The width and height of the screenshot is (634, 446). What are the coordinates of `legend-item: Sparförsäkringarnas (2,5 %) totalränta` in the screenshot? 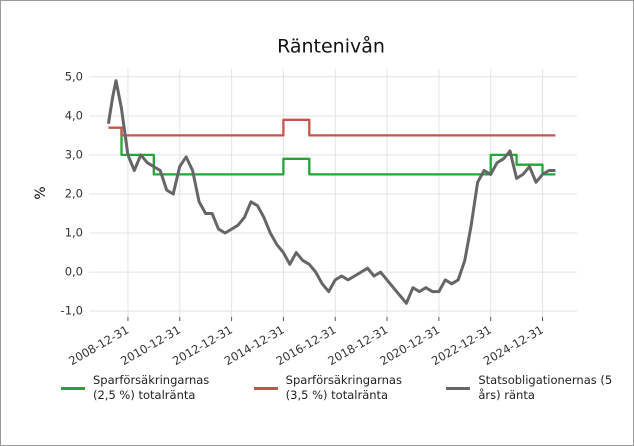 It's located at (148, 388).